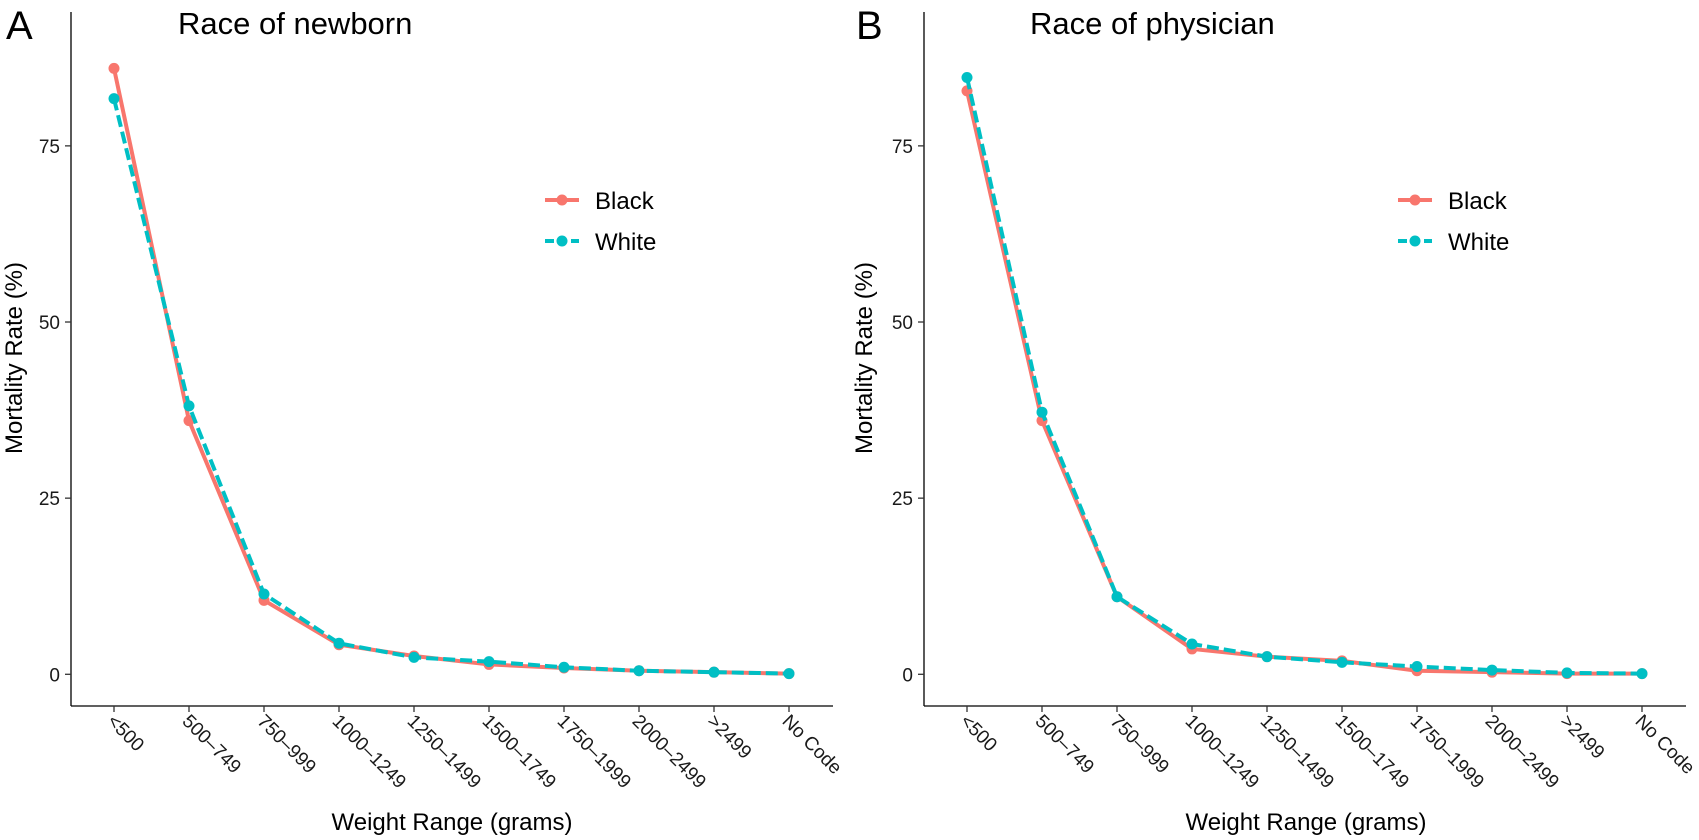 The height and width of the screenshot is (840, 1699). I want to click on panel-letter: A, so click(19, 26).